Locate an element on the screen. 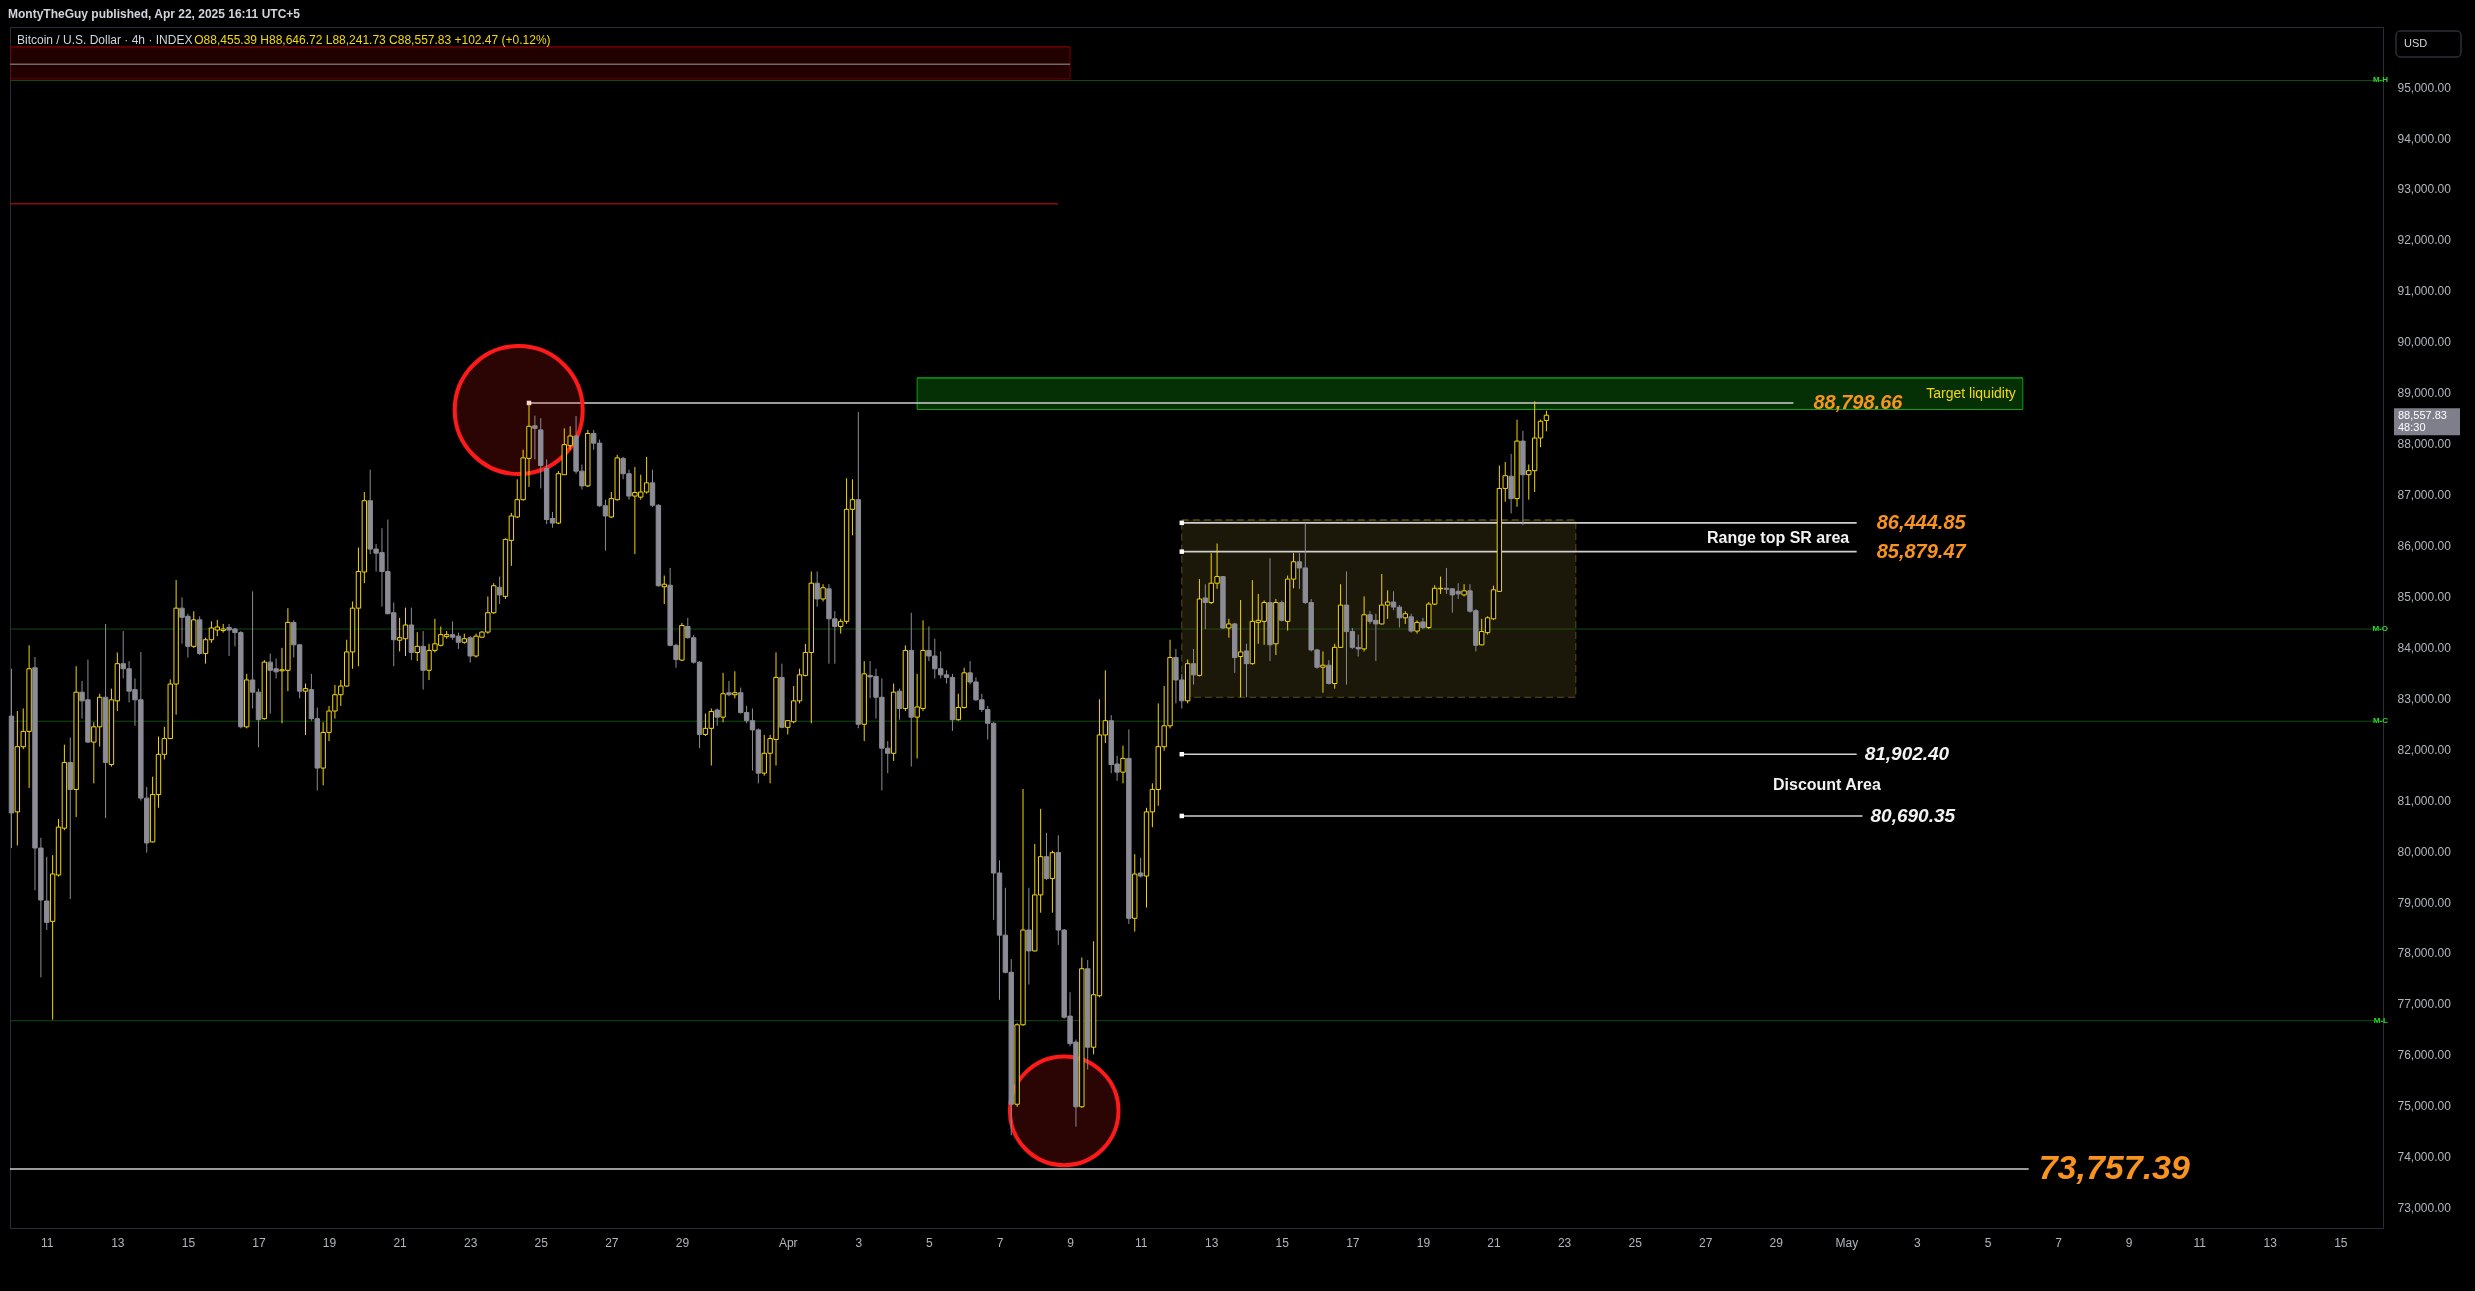 This screenshot has height=1291, width=2475. y-tick-label: 88,000.00 is located at coordinates (2424, 444).